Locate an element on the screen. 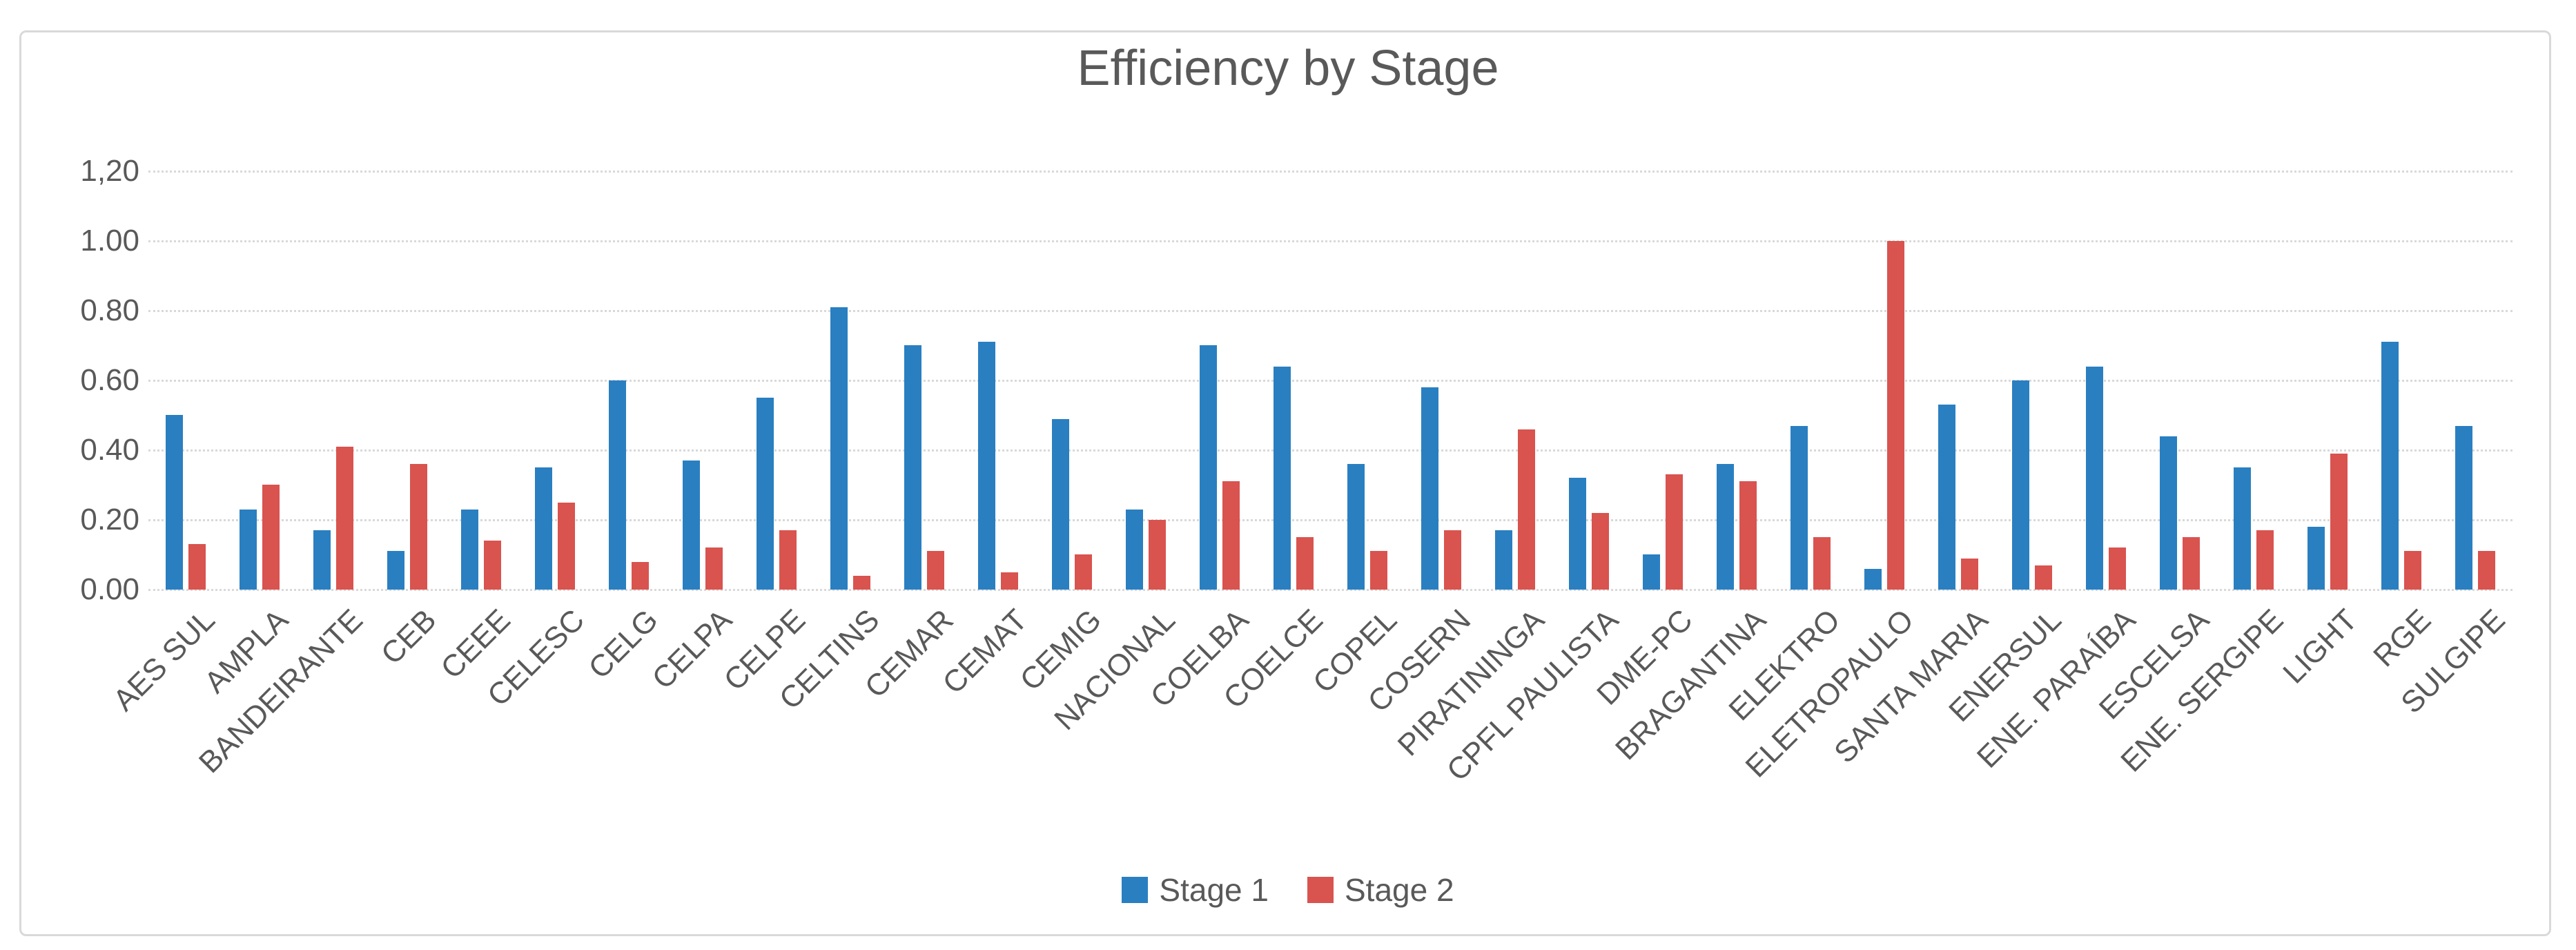 The width and height of the screenshot is (2576, 950). legend-label-stage2: Stage 2 is located at coordinates (1399, 890).